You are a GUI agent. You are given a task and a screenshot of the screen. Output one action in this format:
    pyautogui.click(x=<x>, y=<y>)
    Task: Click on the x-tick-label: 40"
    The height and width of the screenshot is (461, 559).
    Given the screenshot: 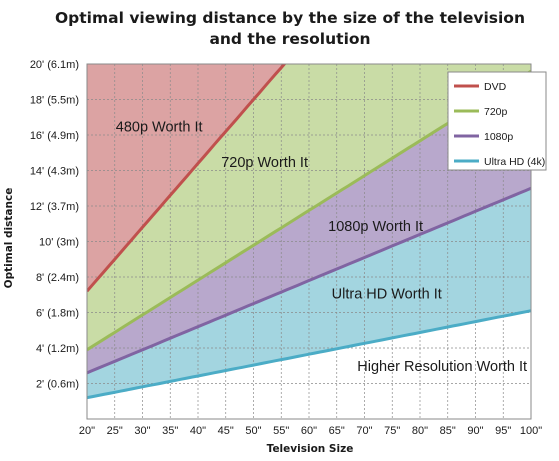 What is the action you would take?
    pyautogui.click(x=198, y=431)
    